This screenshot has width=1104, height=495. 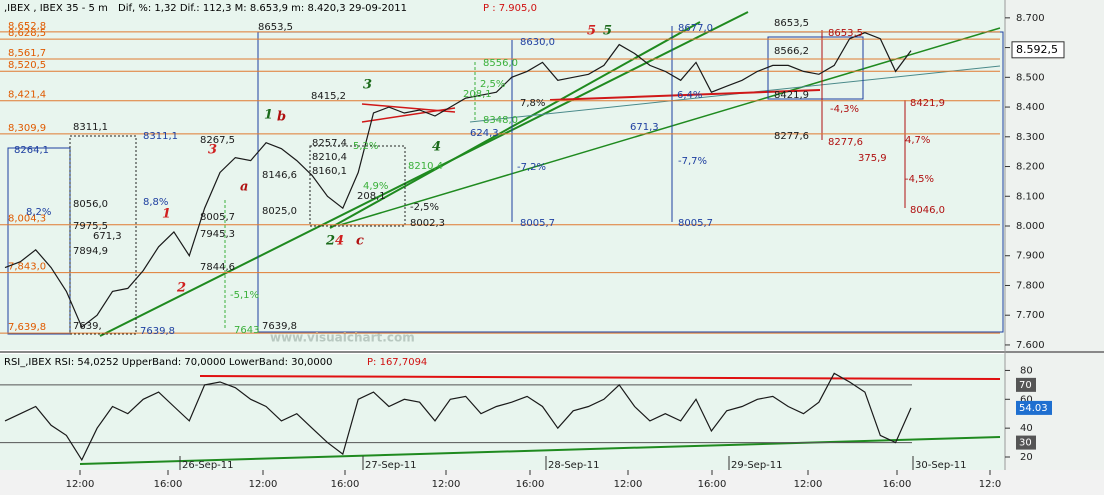 What do you see at coordinates (427, 223) in the screenshot?
I see `annotation: 8002,3` at bounding box center [427, 223].